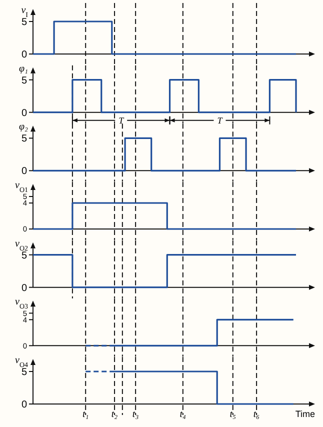 The image size is (323, 427). Describe the element at coordinates (21, 303) in the screenshot. I see `y-axis-title: v$_{O3}$` at that location.